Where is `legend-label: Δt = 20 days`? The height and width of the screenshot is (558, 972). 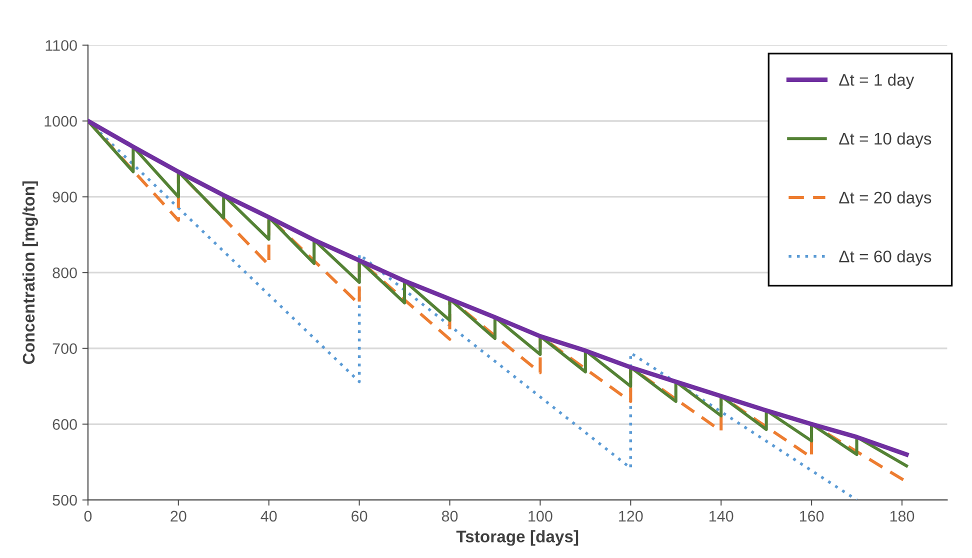
legend-label: Δt = 20 days is located at coordinates (885, 199).